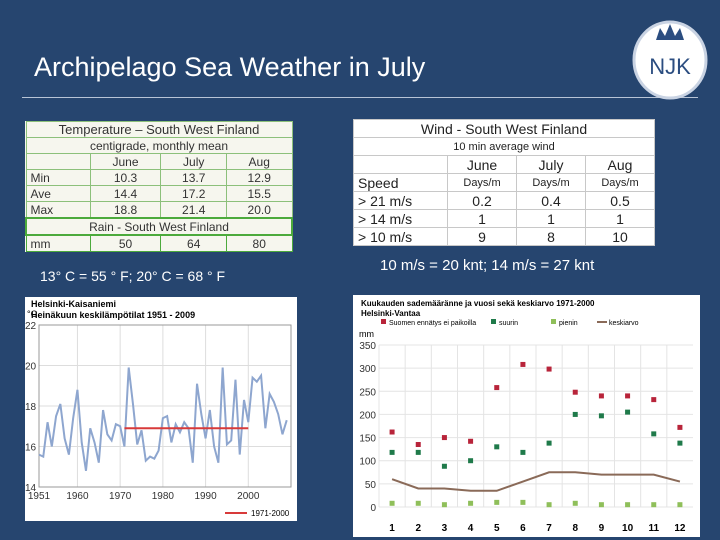 The width and height of the screenshot is (720, 540). What do you see at coordinates (551, 218) in the screenshot?
I see `cell: 1` at bounding box center [551, 218].